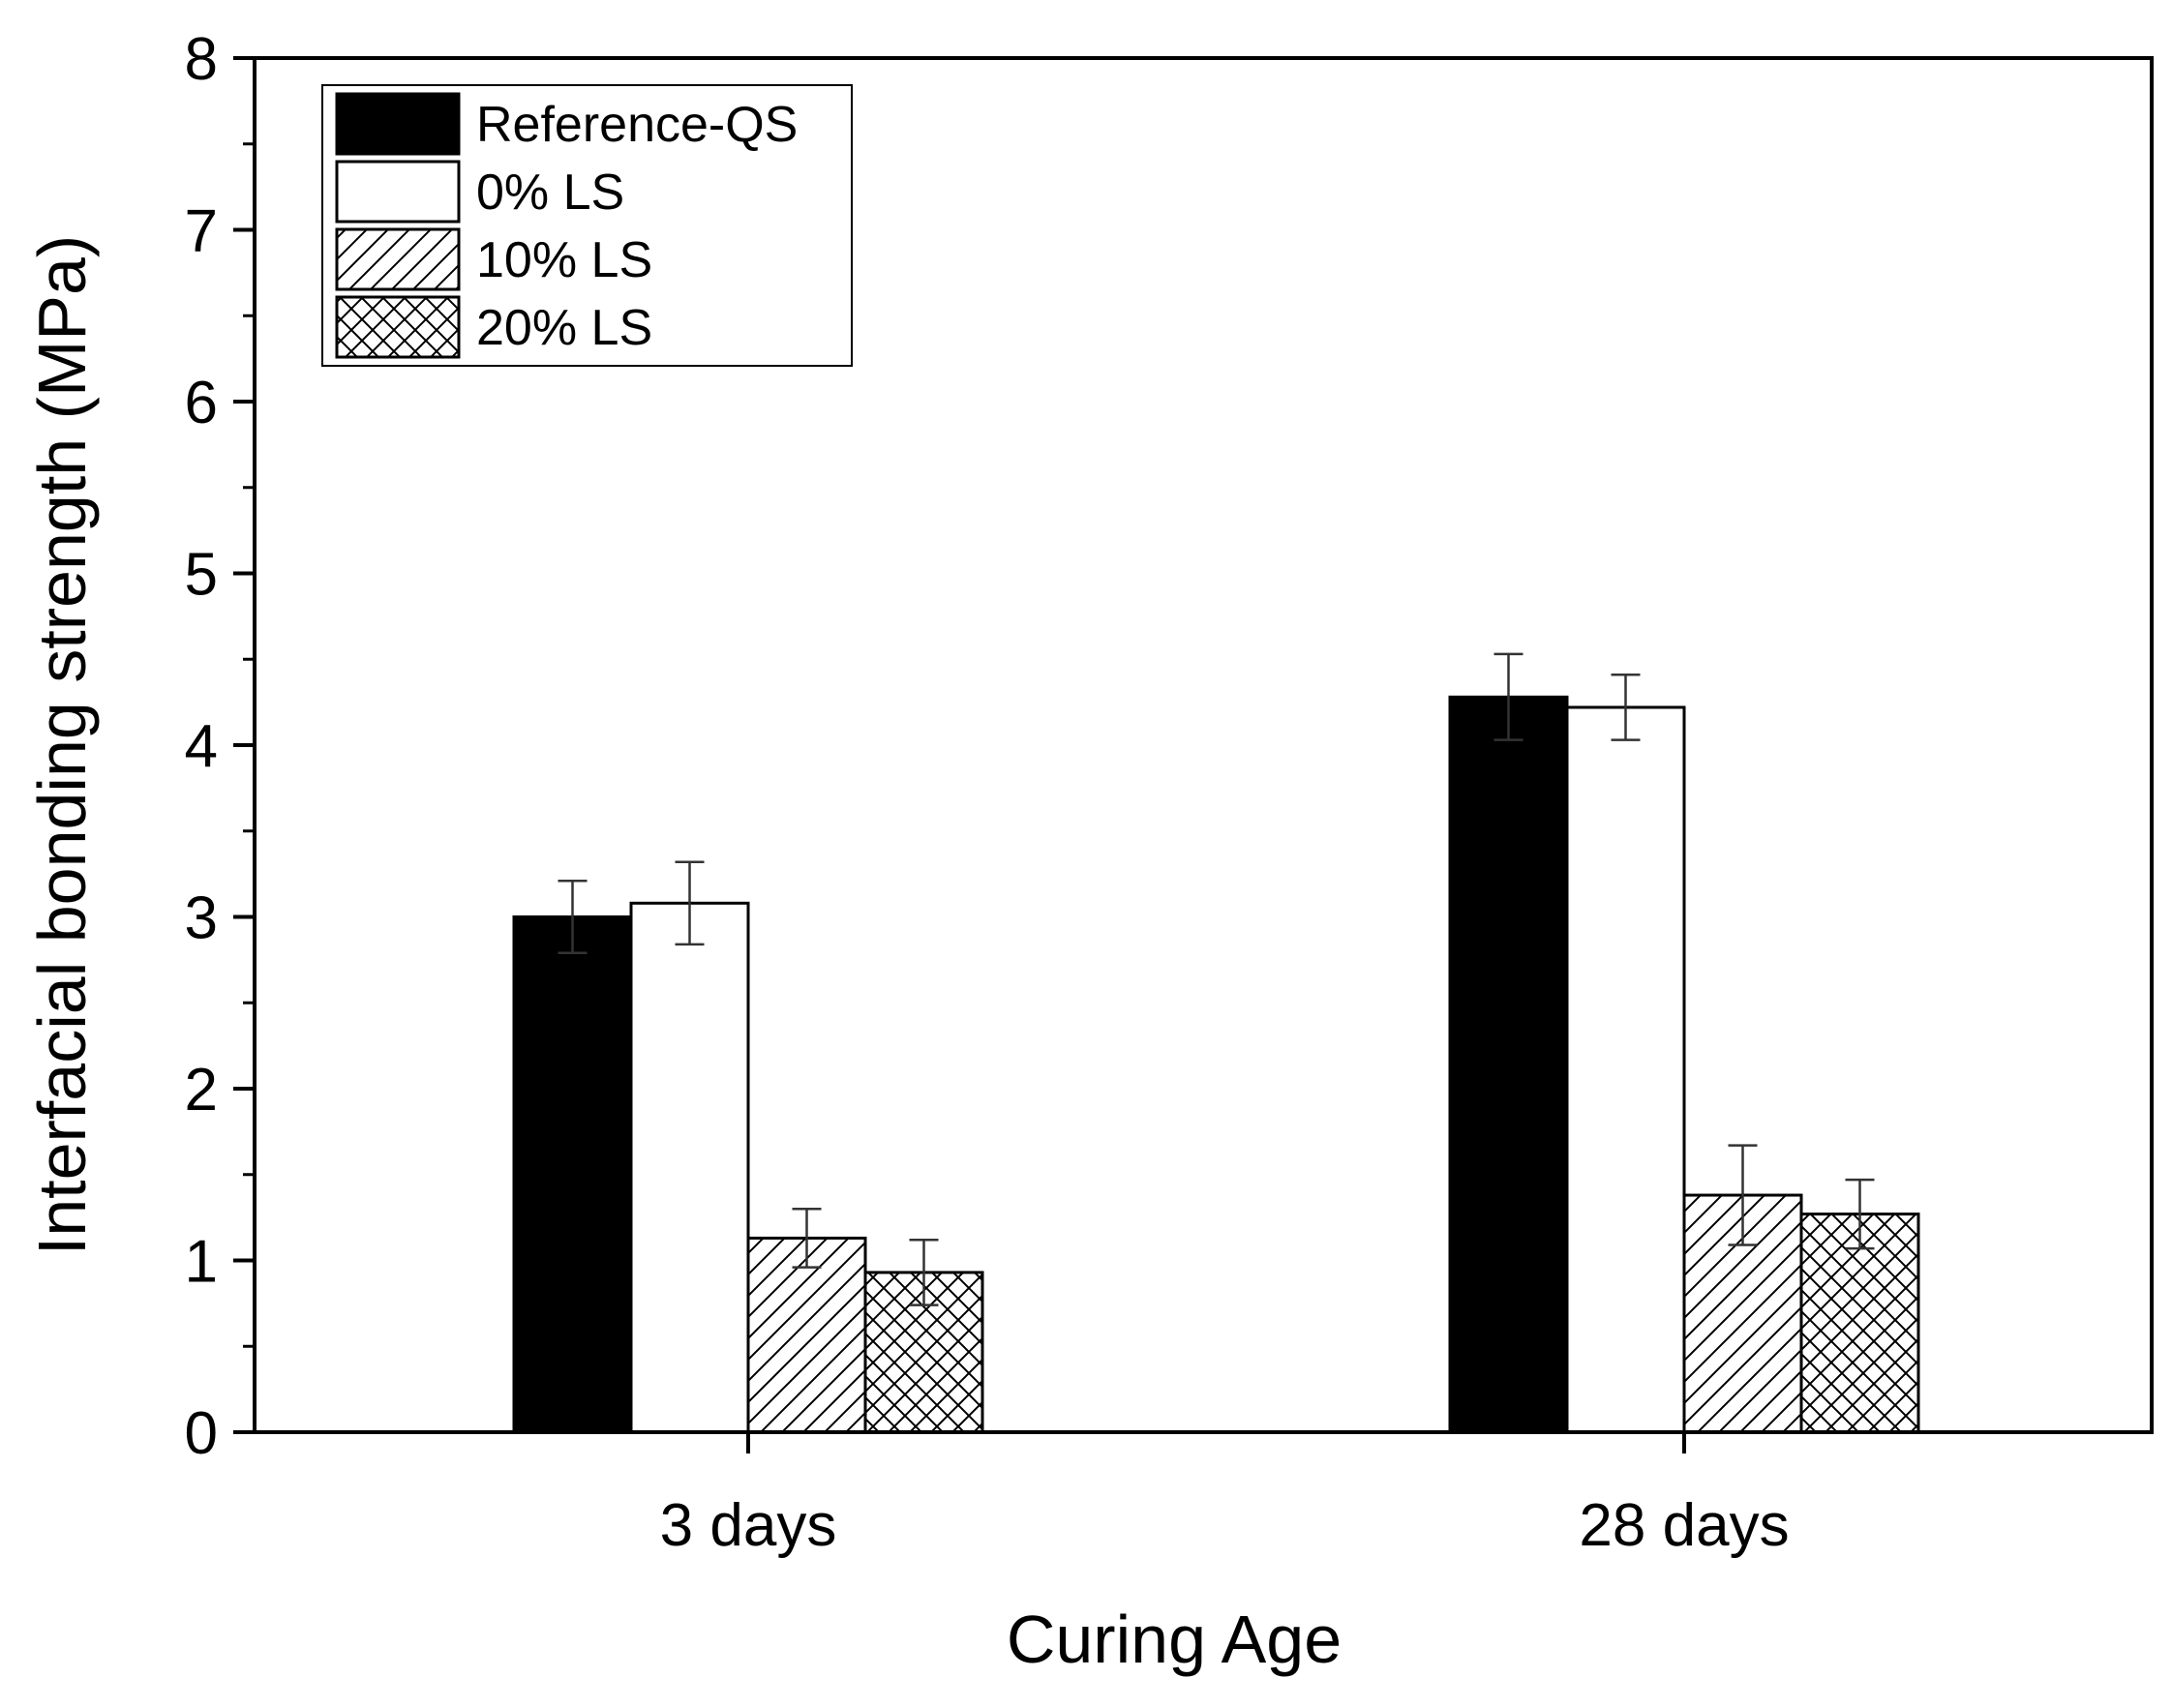 Image resolution: width=2172 pixels, height=1708 pixels. What do you see at coordinates (201, 403) in the screenshot?
I see `y-tick-label-6: 6` at bounding box center [201, 403].